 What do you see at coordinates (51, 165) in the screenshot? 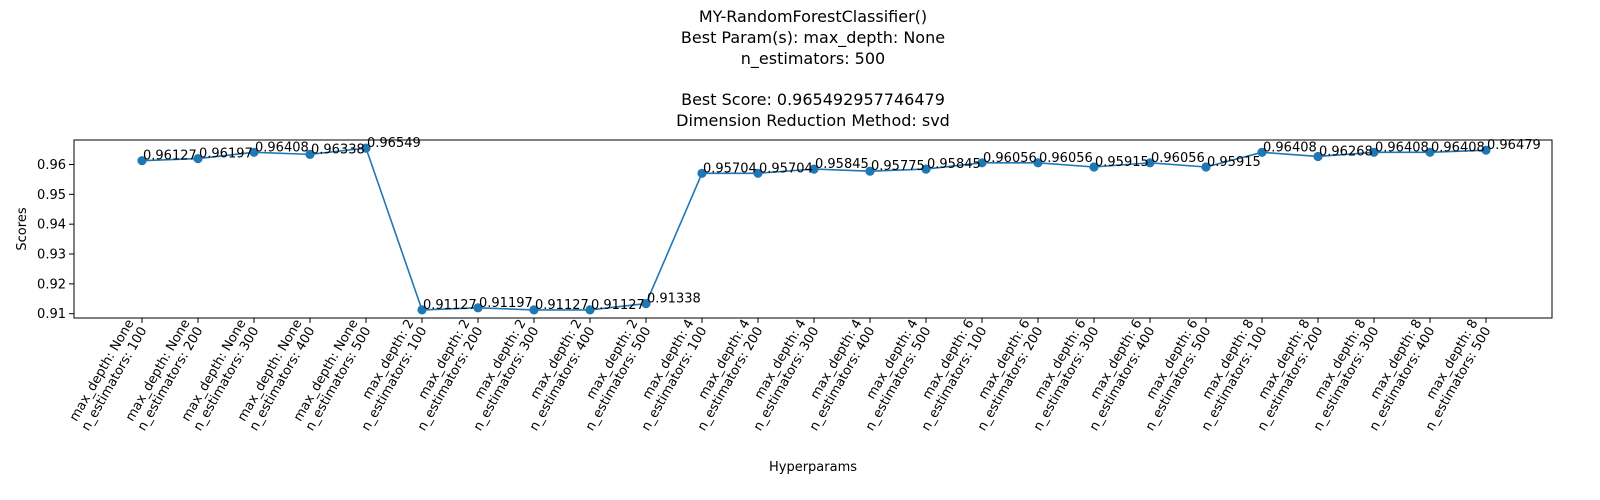
I see `y-tick-label: 0.96` at bounding box center [51, 165].